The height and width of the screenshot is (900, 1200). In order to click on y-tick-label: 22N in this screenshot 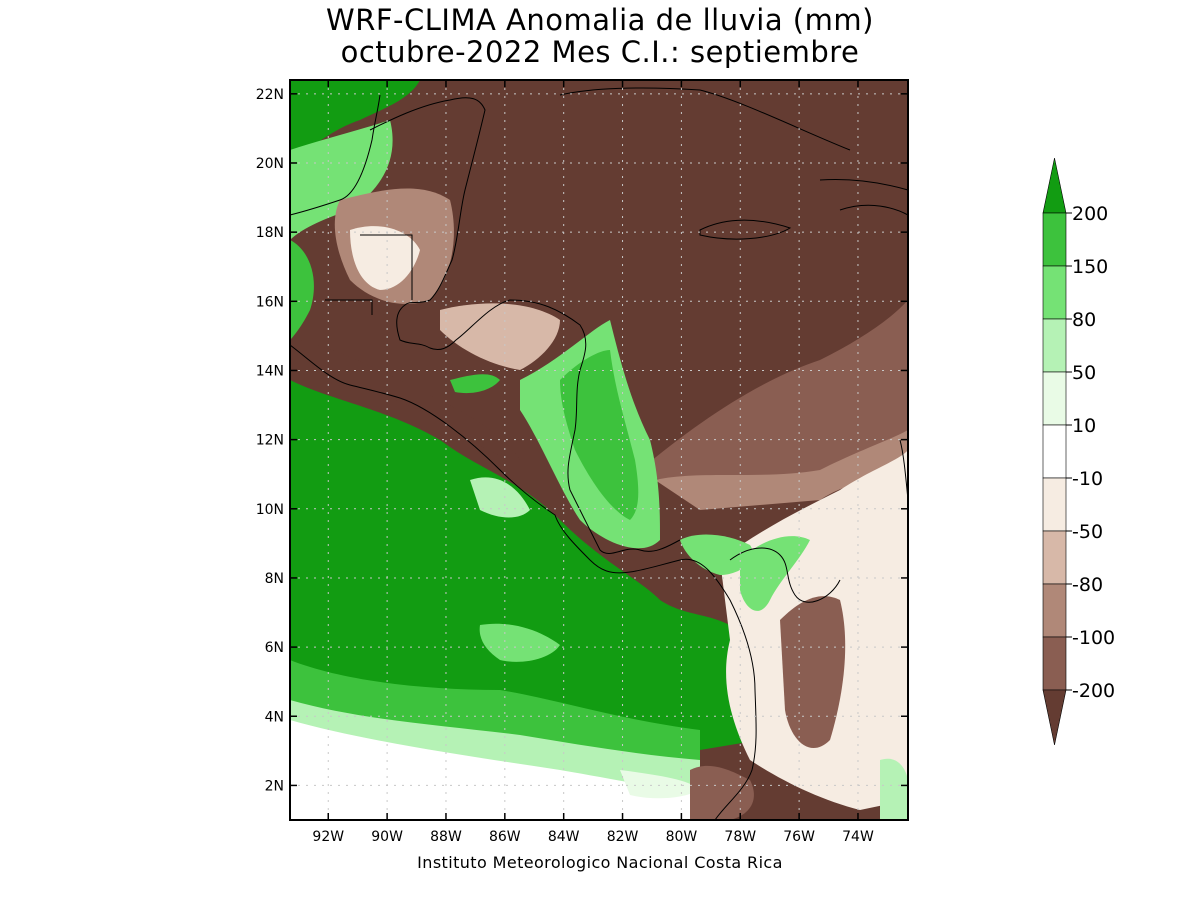, I will do `click(270, 95)`.